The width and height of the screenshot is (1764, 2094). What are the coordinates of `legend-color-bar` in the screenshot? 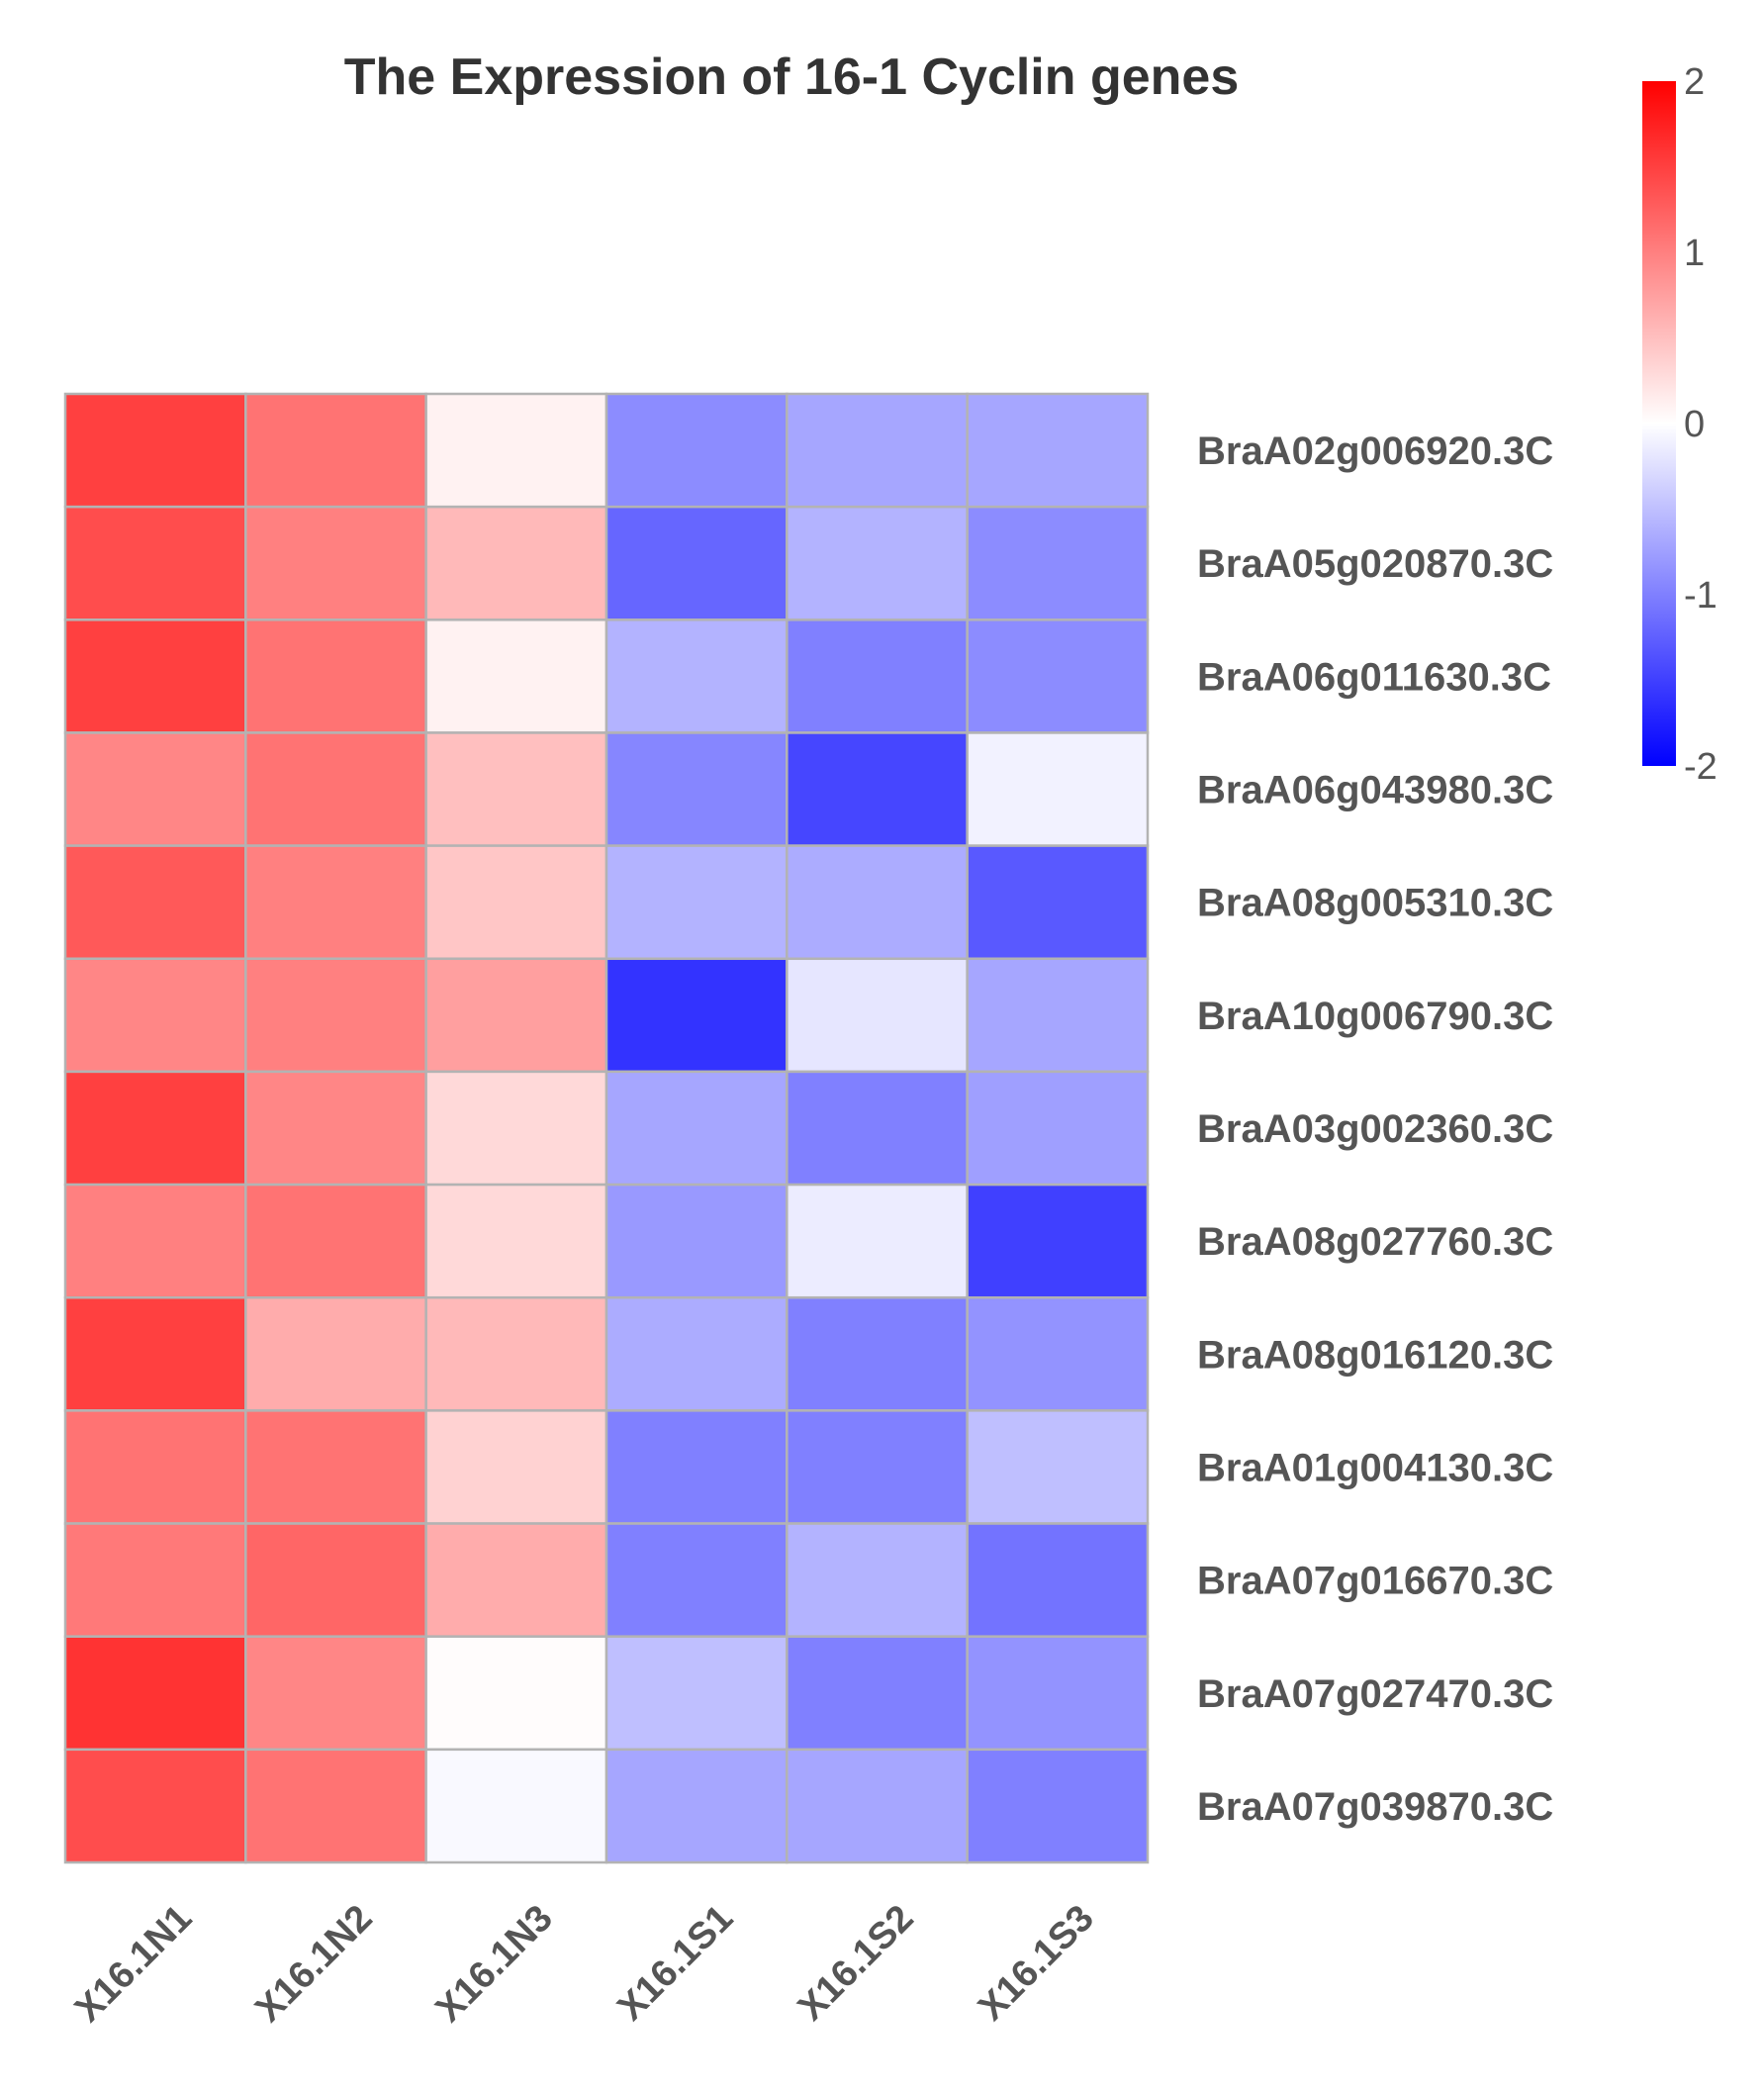 It's located at (1659, 424).